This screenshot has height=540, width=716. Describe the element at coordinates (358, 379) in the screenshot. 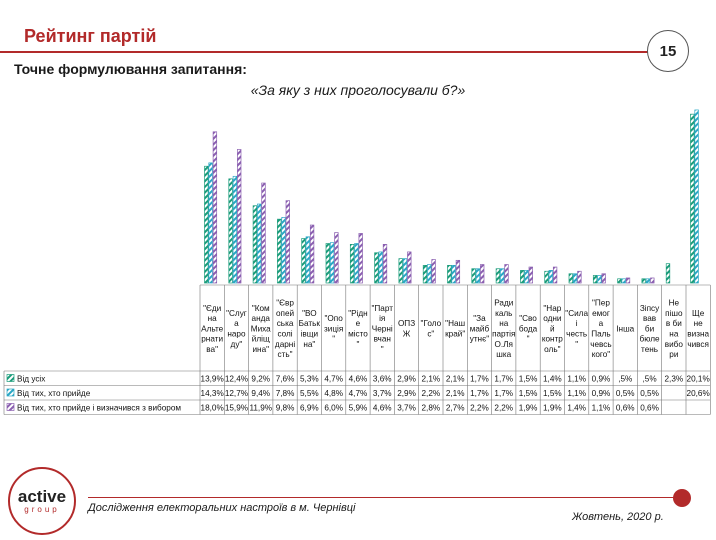

I see `data-label: 4,6%` at that location.